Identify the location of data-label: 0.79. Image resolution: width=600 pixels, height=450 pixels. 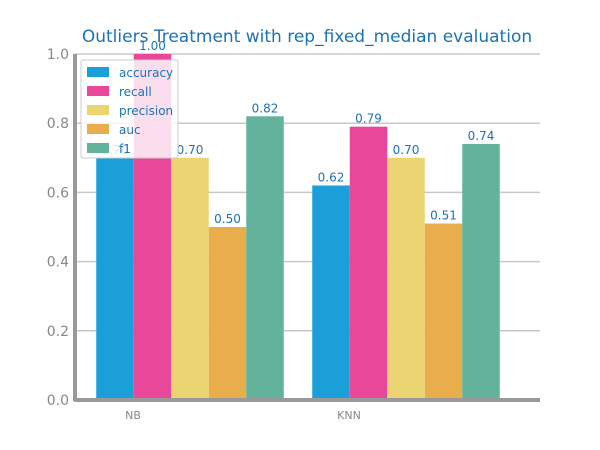
(368, 119).